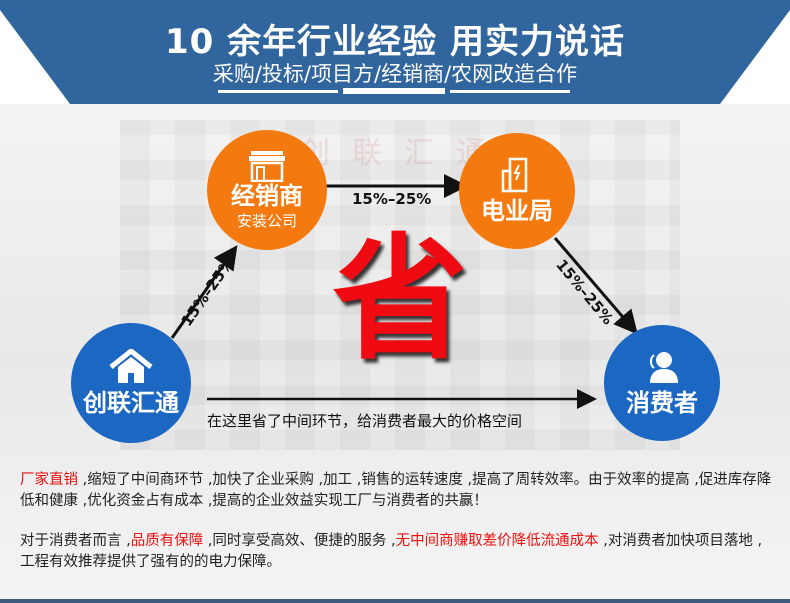 This screenshot has width=790, height=603. I want to click on node-consumer-label: 消费者, so click(662, 403).